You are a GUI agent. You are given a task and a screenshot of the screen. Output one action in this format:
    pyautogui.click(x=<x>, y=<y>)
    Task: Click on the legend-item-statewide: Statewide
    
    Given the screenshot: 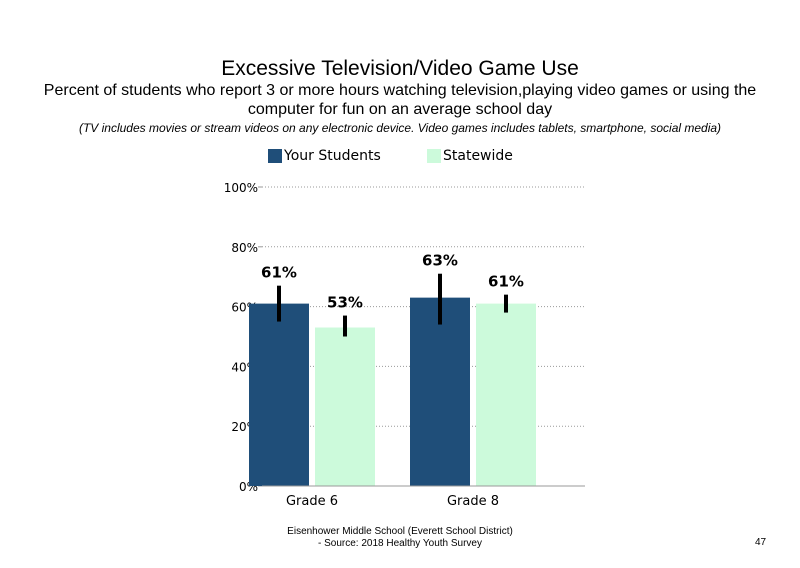 What is the action you would take?
    pyautogui.click(x=470, y=156)
    